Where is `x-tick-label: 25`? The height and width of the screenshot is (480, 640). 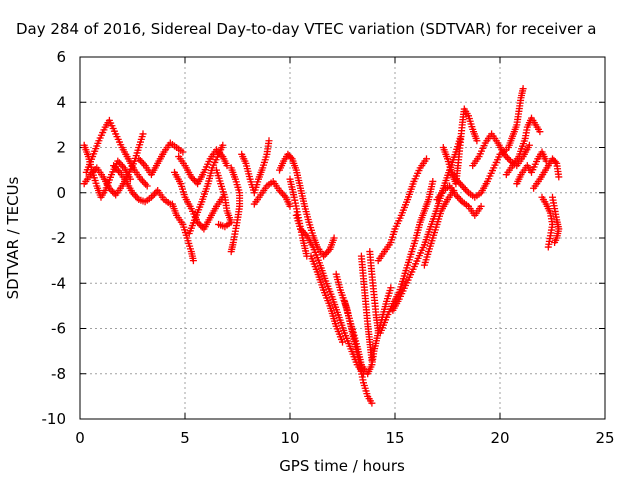 x-tick-label: 25 is located at coordinates (604, 438).